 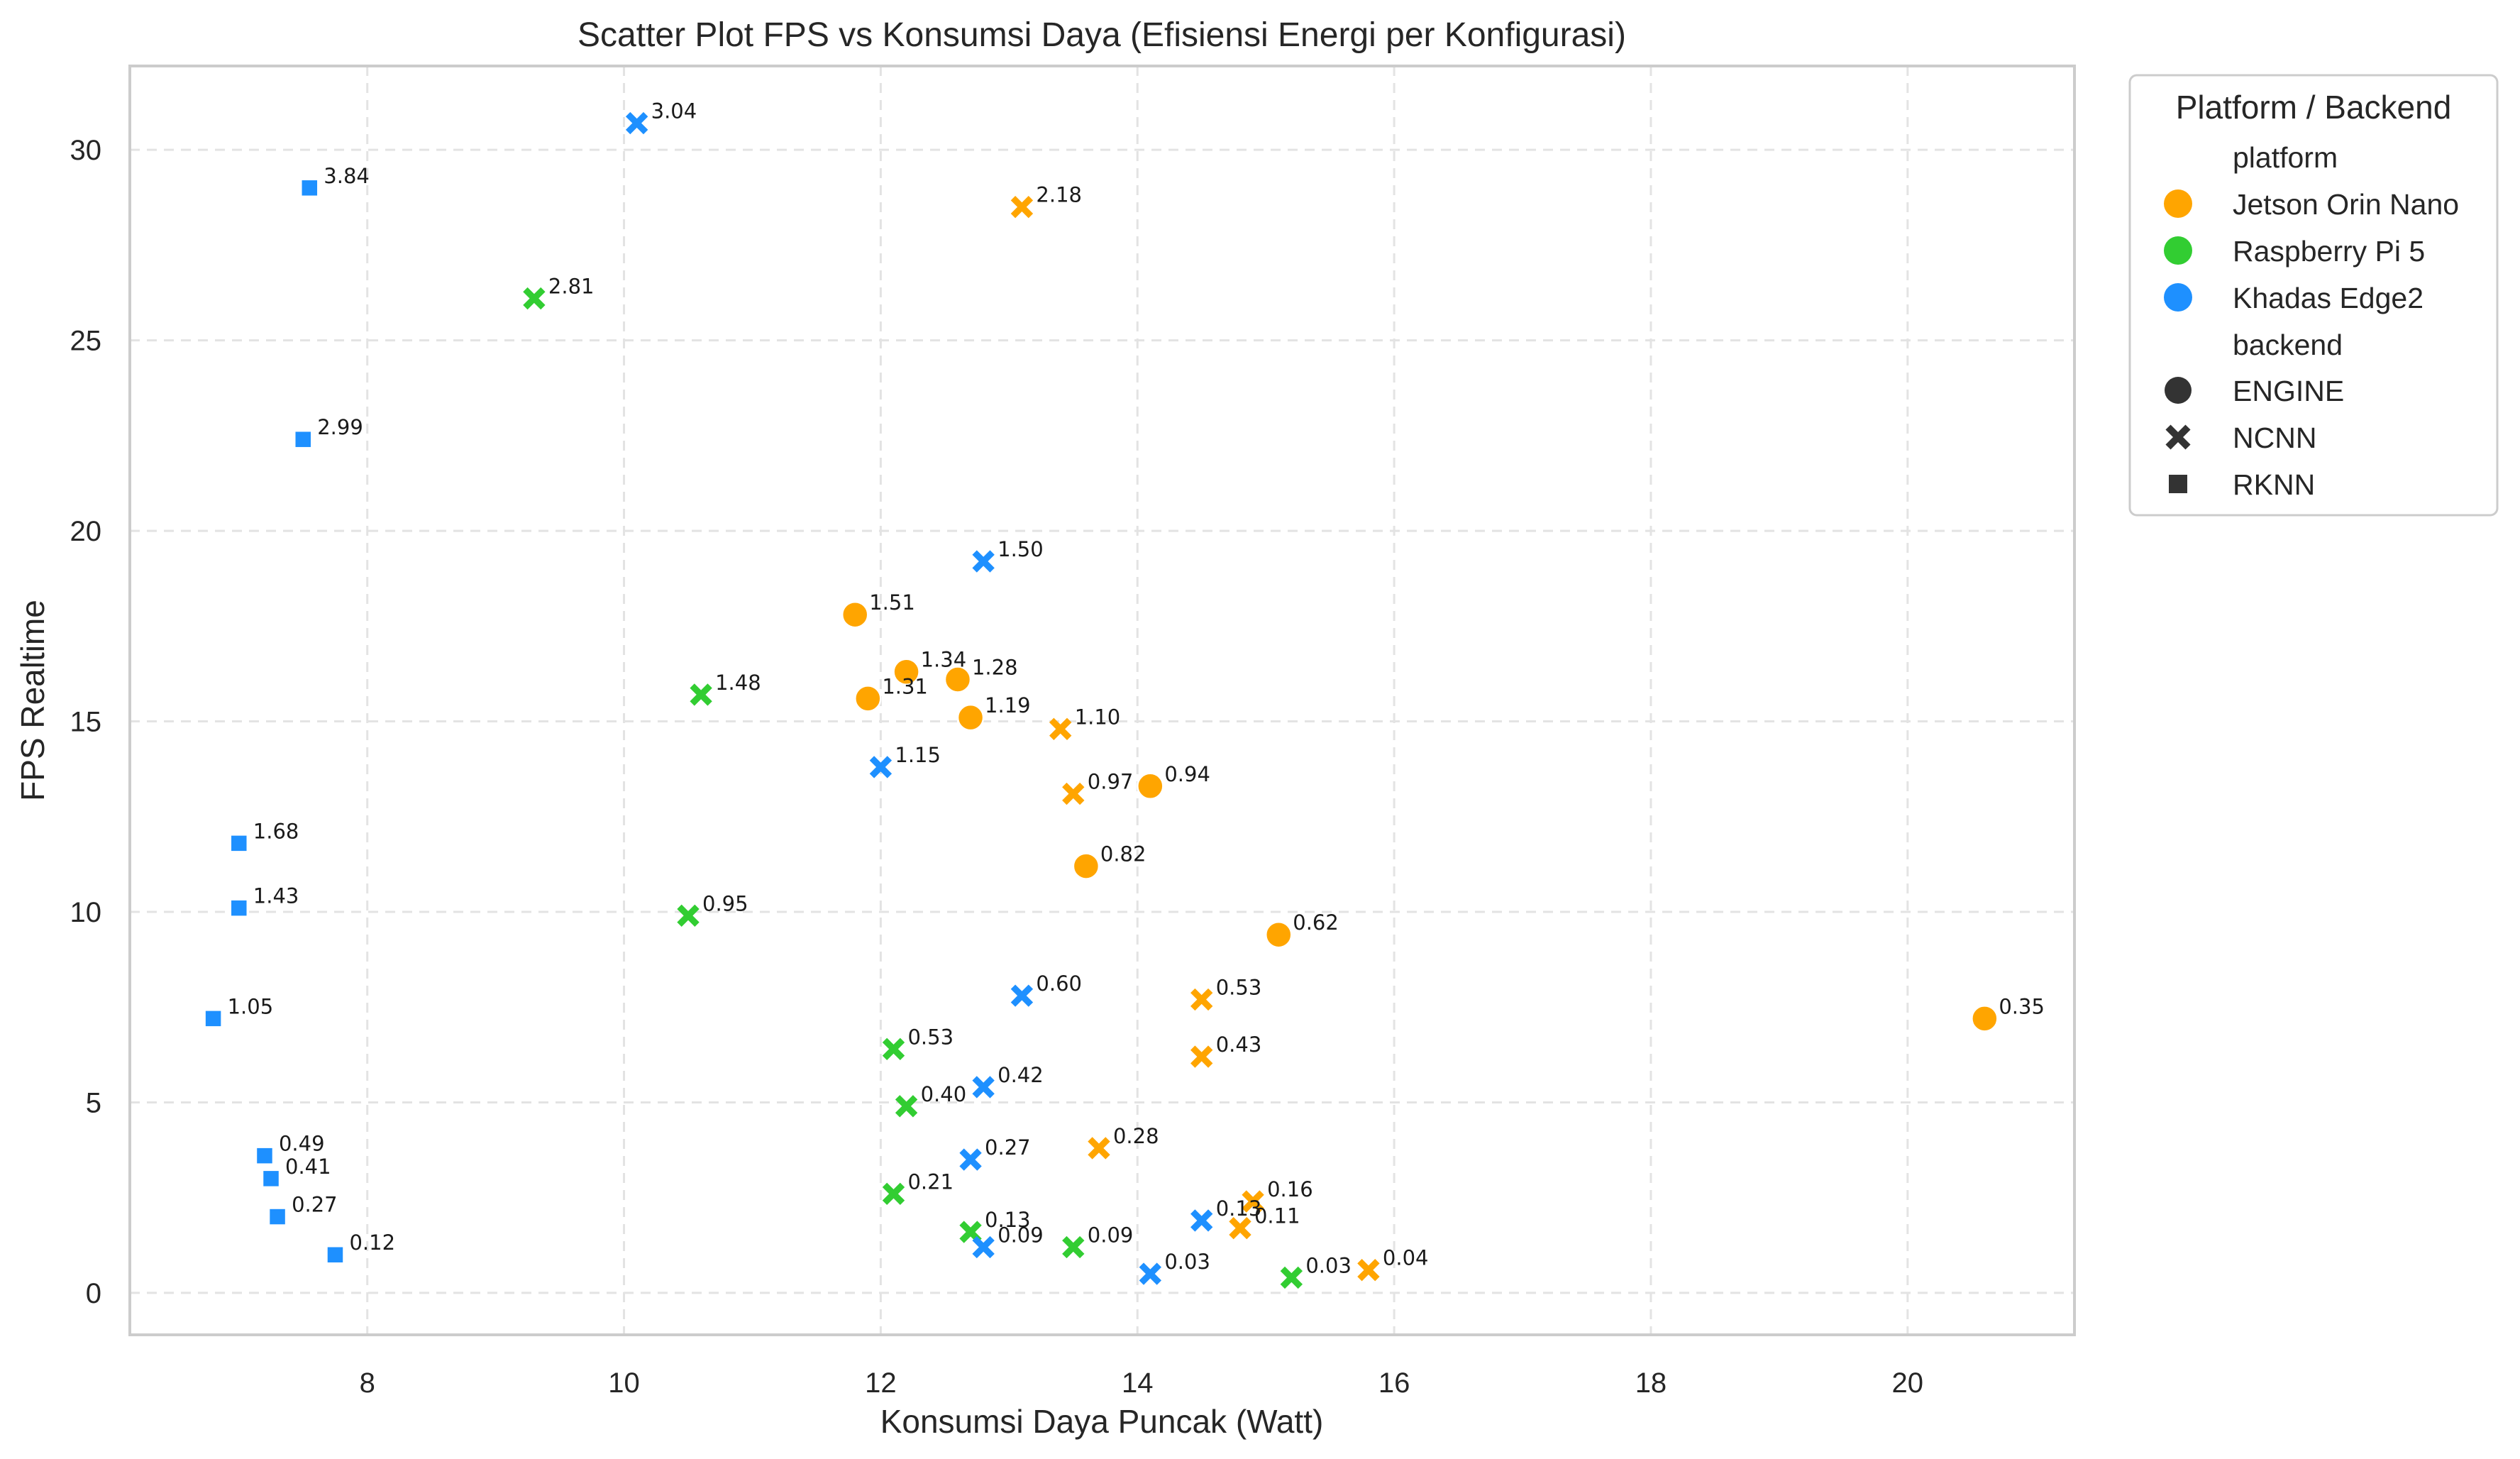 What do you see at coordinates (86, 341) in the screenshot?
I see `y-tick-label: 25` at bounding box center [86, 341].